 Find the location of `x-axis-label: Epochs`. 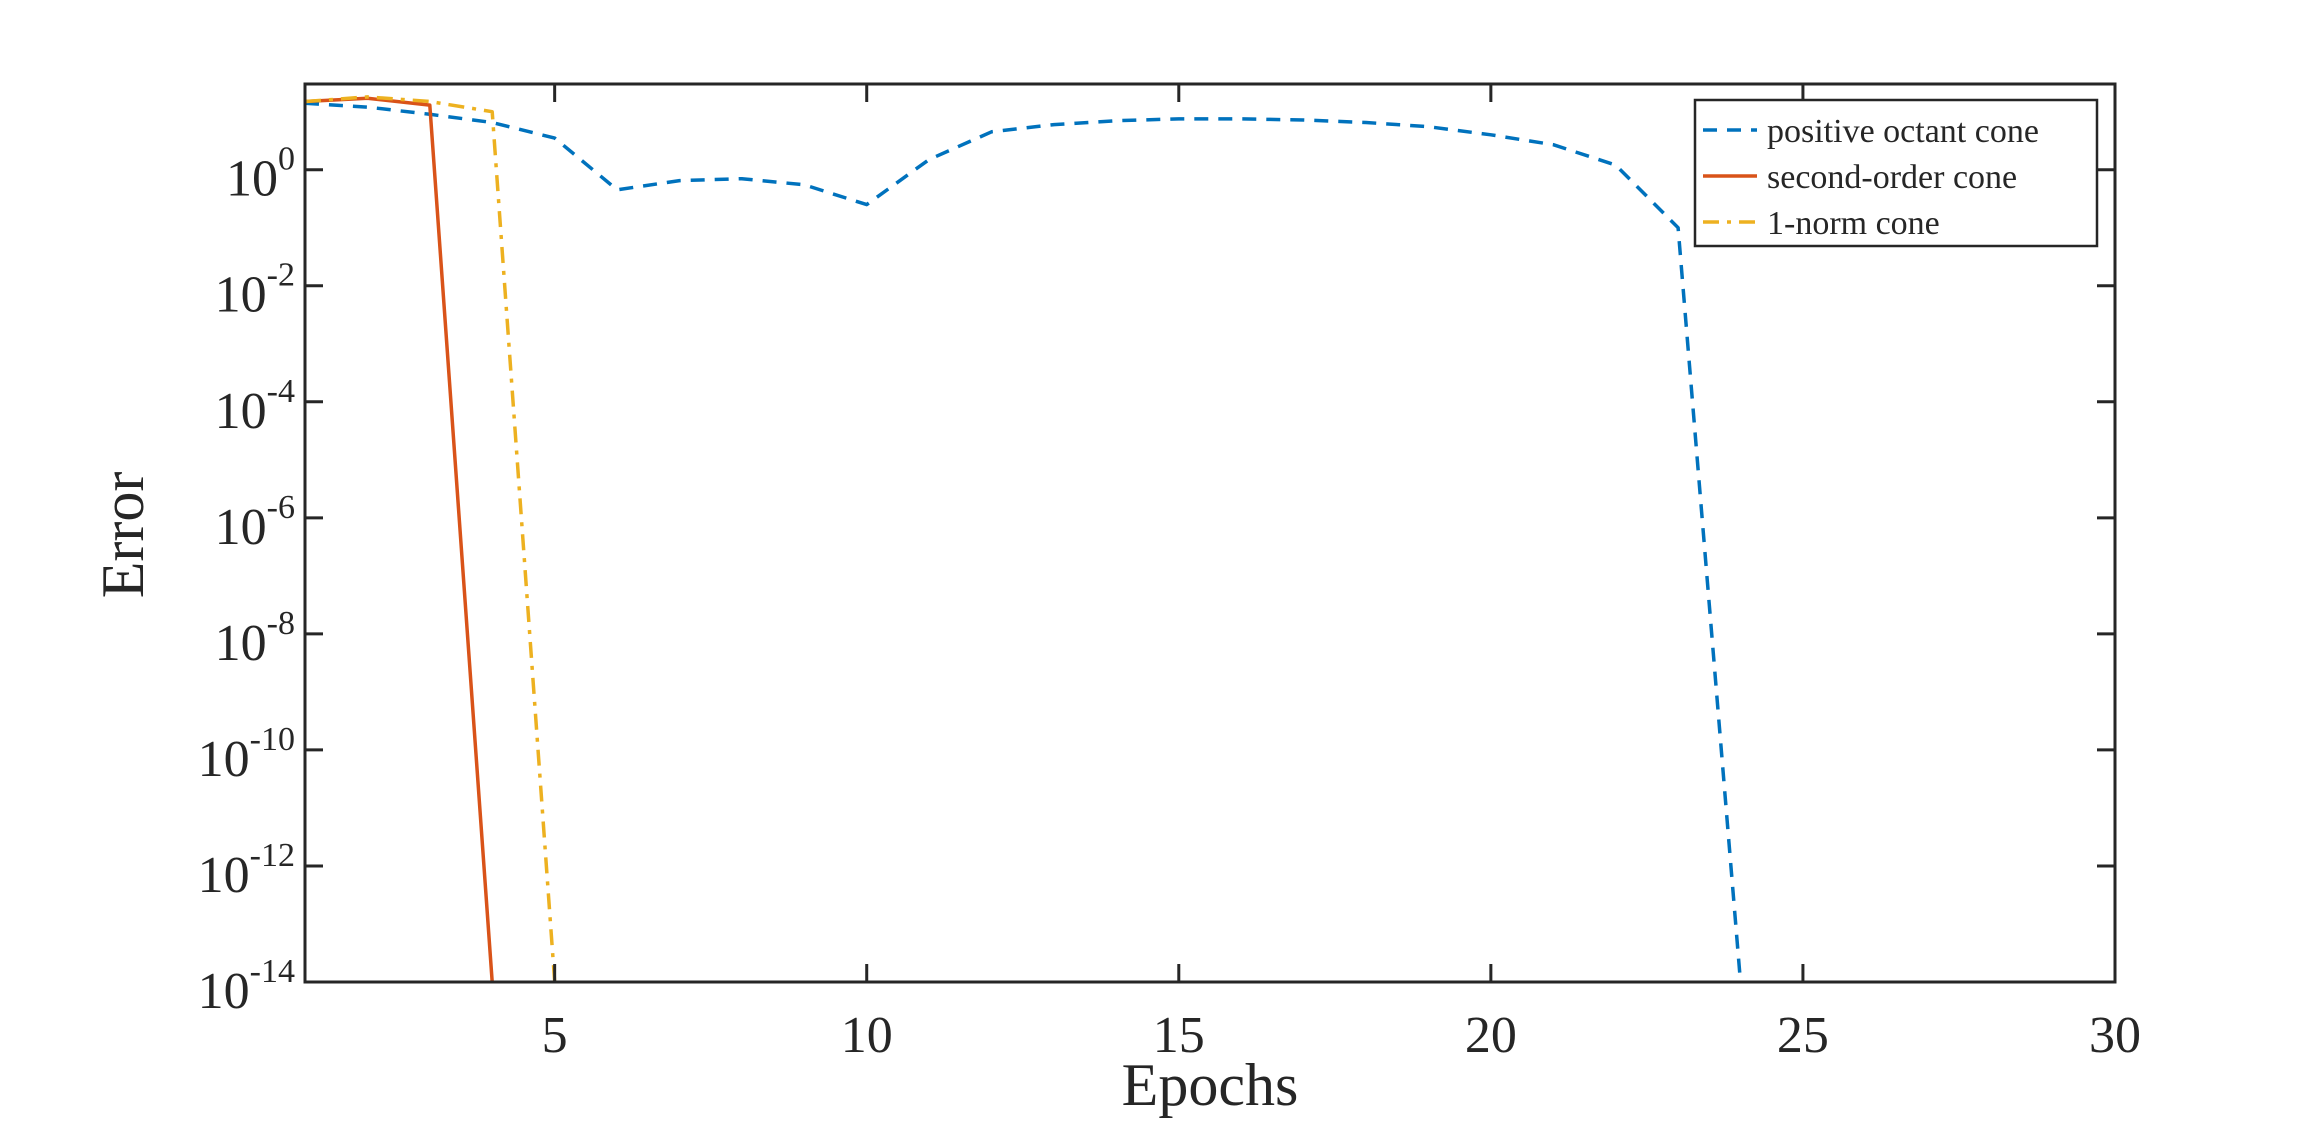

x-axis-label: Epochs is located at coordinates (1210, 1085).